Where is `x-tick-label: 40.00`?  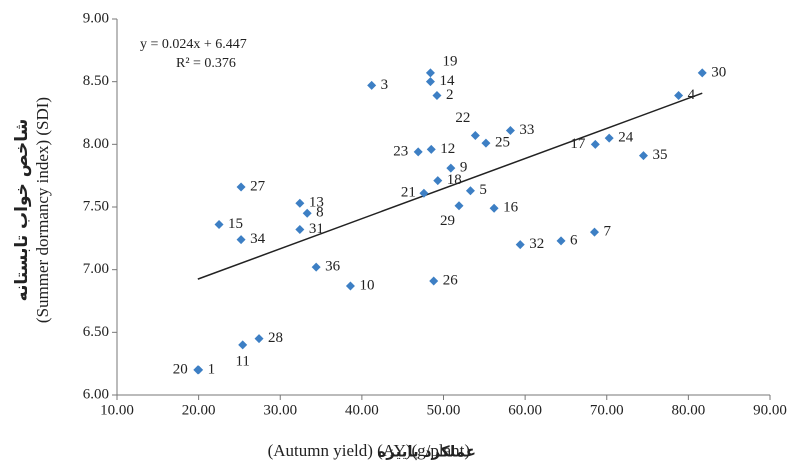
x-tick-label: 40.00 is located at coordinates (362, 410).